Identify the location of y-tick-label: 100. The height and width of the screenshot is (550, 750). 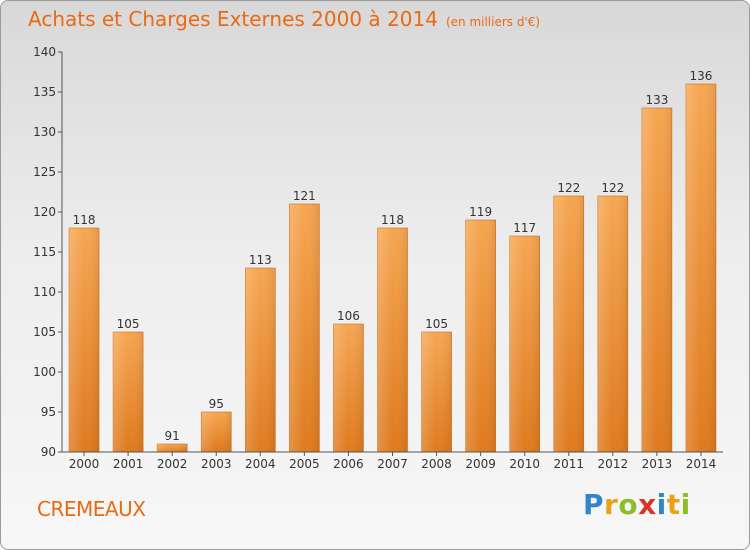
(44, 372).